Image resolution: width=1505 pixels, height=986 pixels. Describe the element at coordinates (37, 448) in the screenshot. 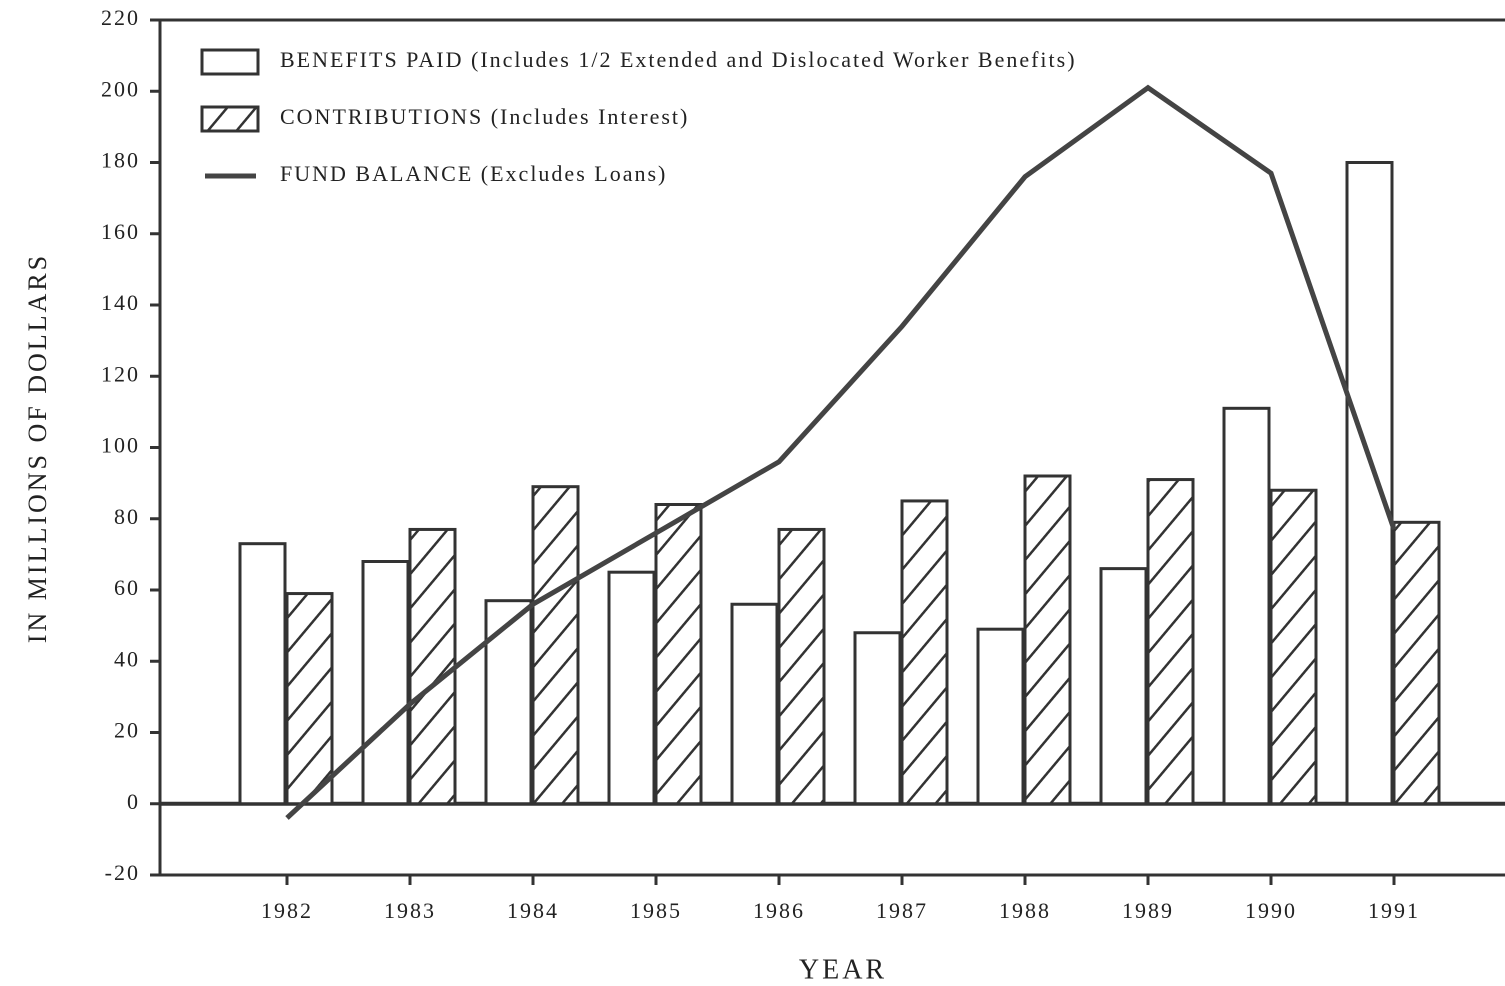

I see `y-axis-label: IN MILLIONS OF DOLLARS` at that location.